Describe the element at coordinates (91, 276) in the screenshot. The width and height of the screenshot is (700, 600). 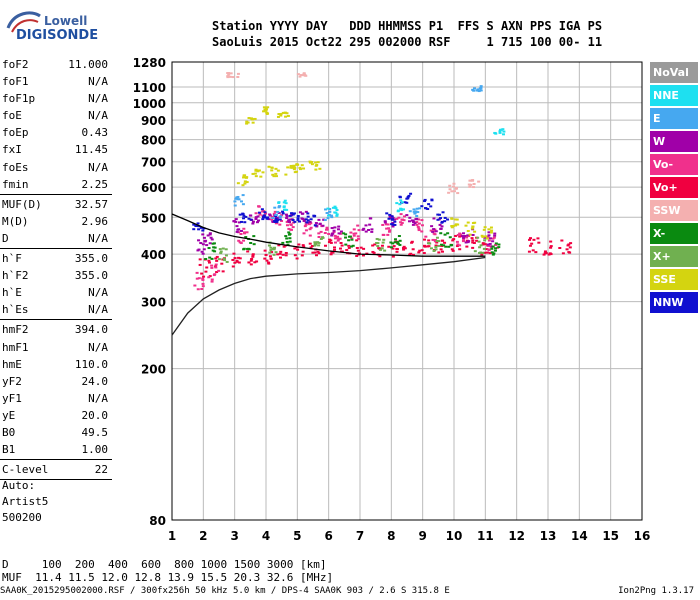
I see `param-value: 355.0` at that location.